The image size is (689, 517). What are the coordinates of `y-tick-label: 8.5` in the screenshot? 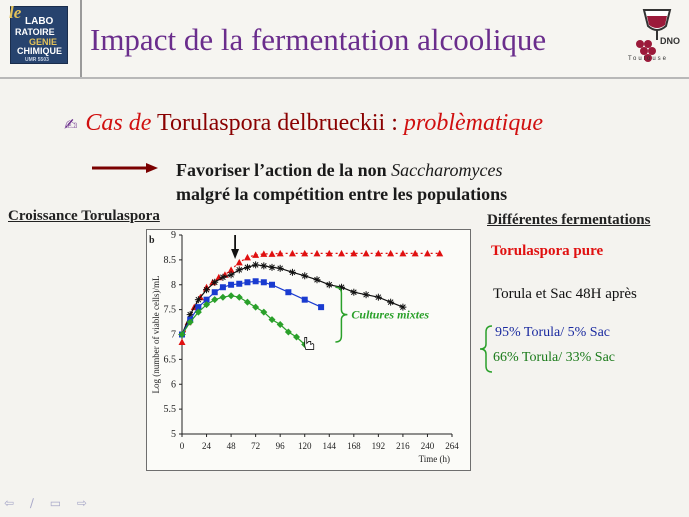 It's located at (170, 260).